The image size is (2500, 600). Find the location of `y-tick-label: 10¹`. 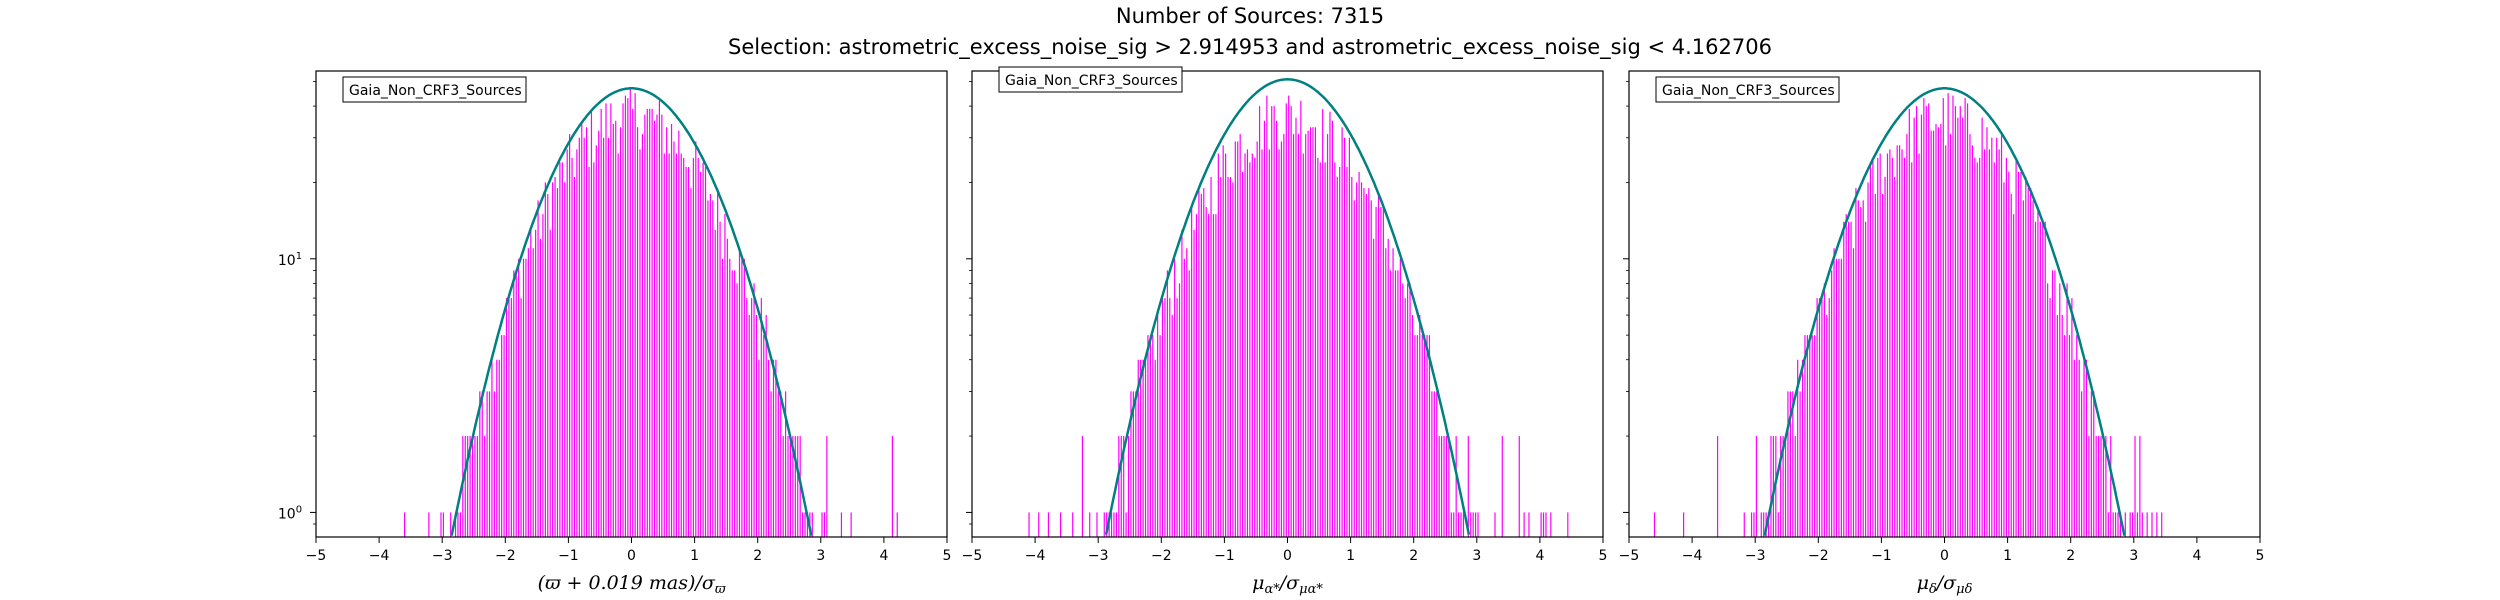

y-tick-label: 10¹ is located at coordinates (290, 260).